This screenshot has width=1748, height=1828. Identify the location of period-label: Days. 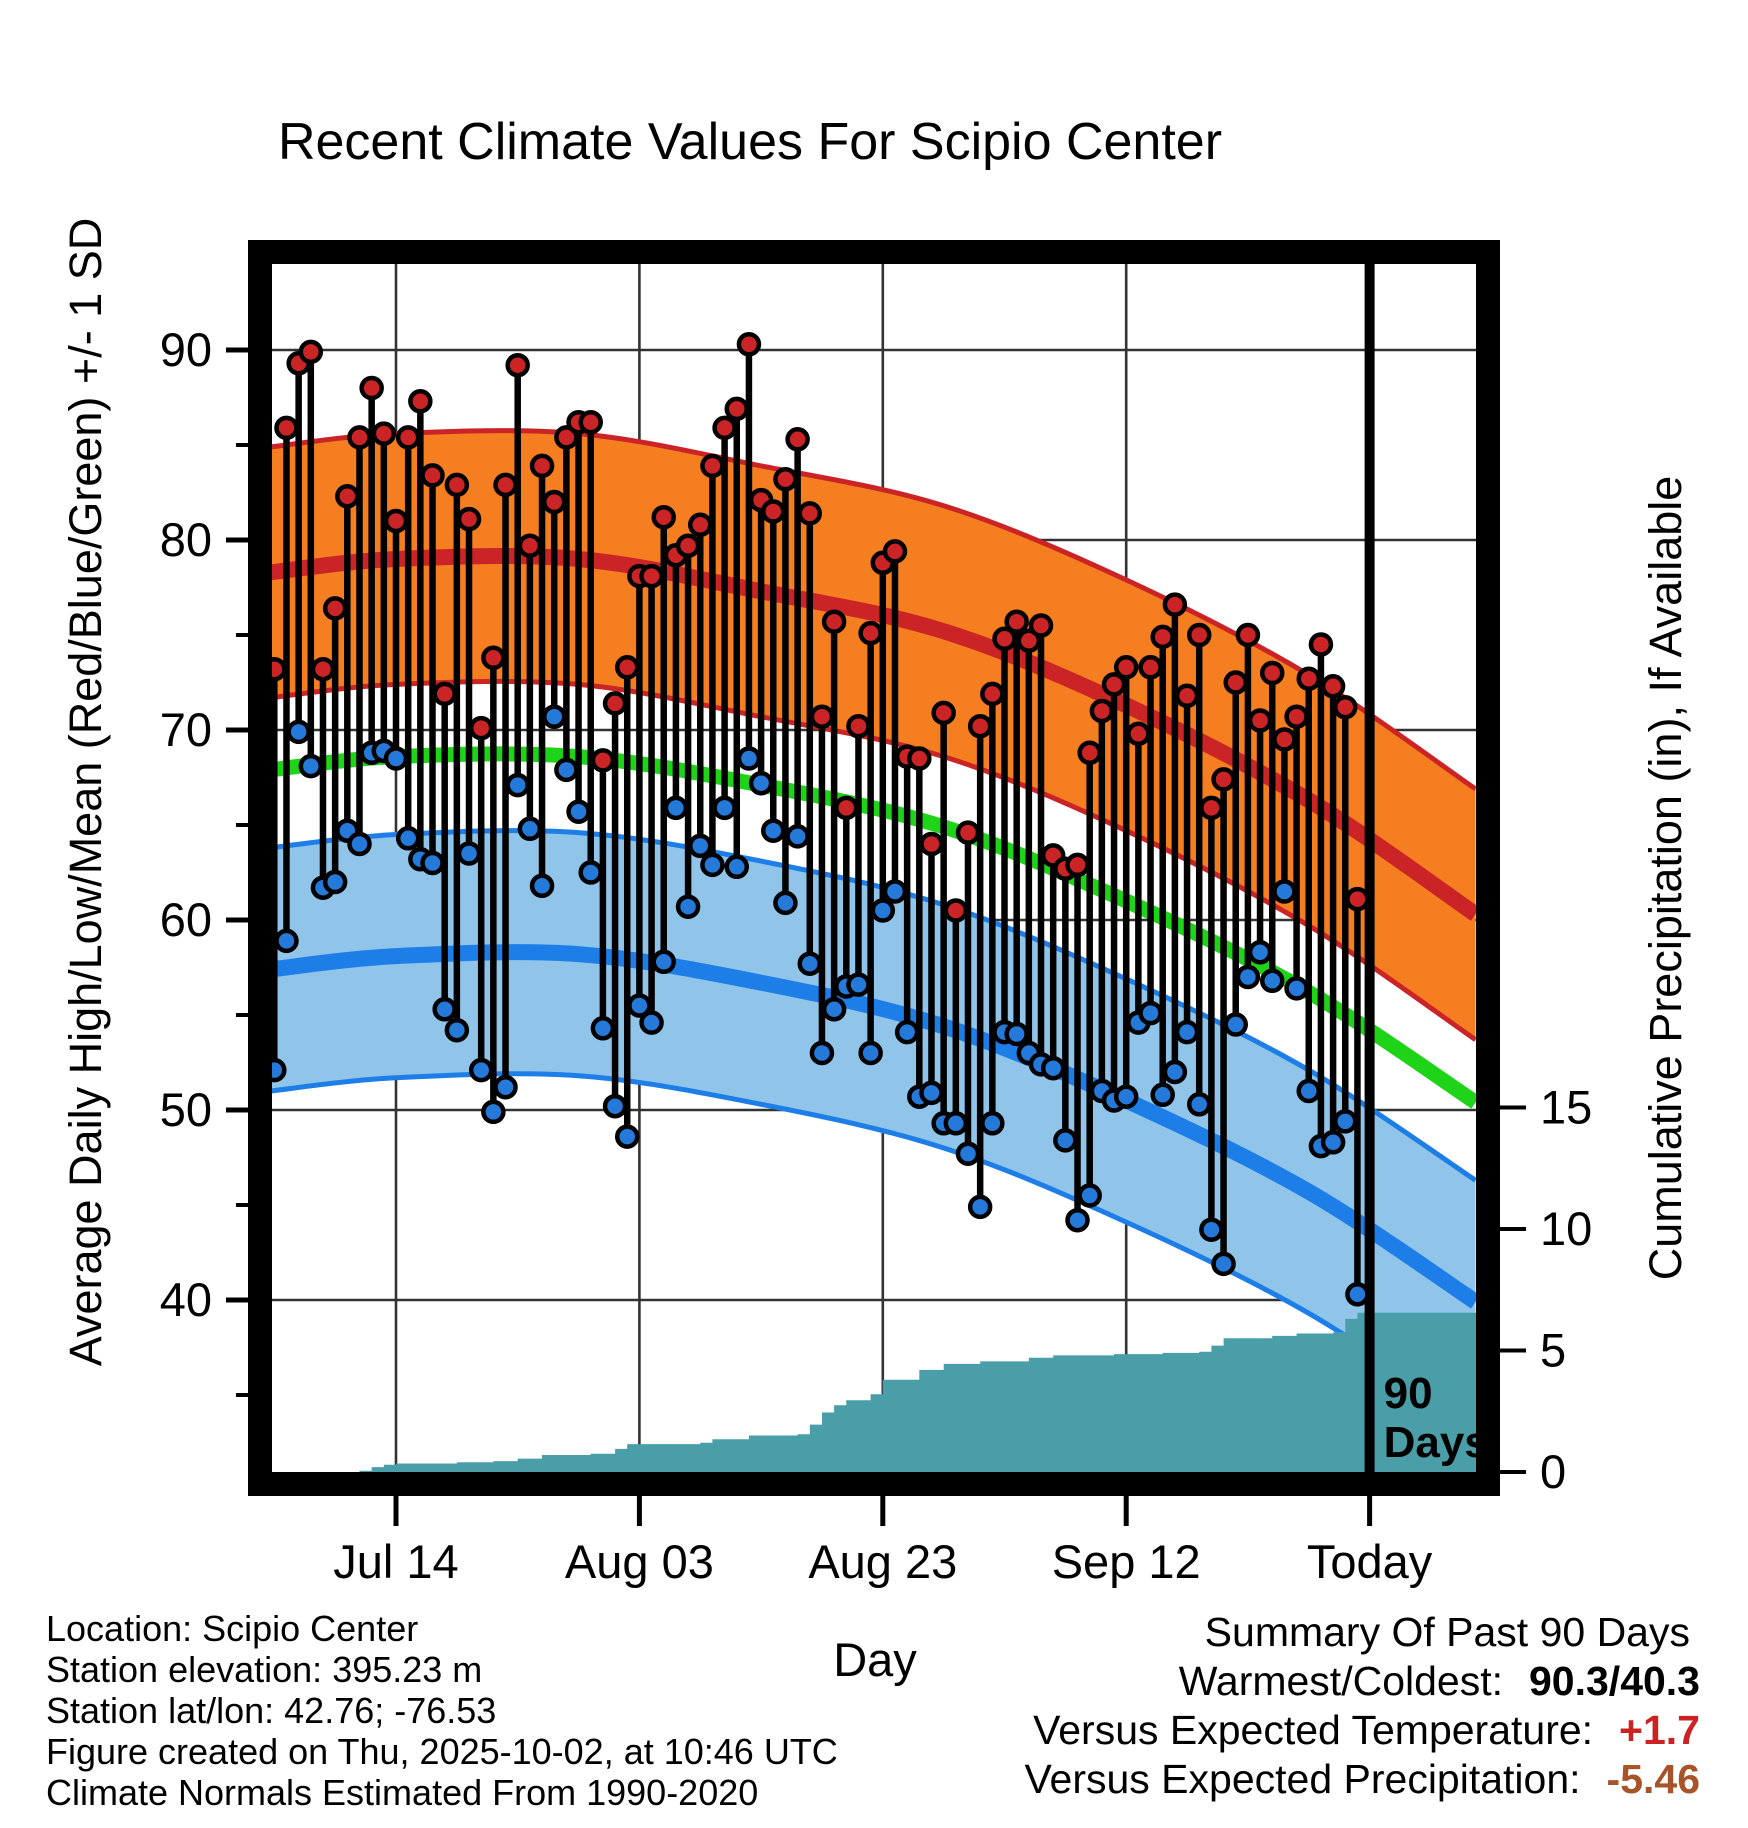
(1436, 1442).